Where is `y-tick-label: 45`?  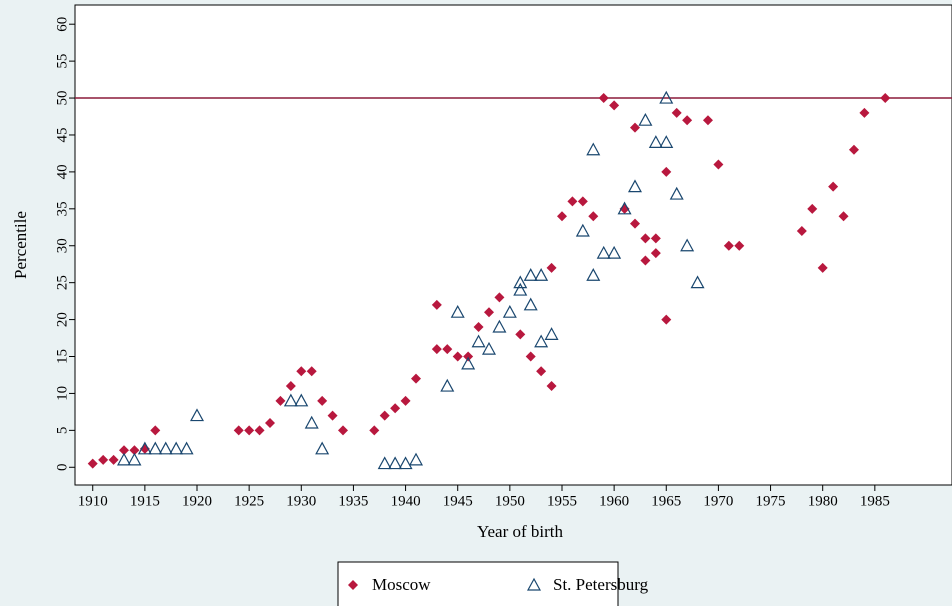
y-tick-label: 45 is located at coordinates (62, 134).